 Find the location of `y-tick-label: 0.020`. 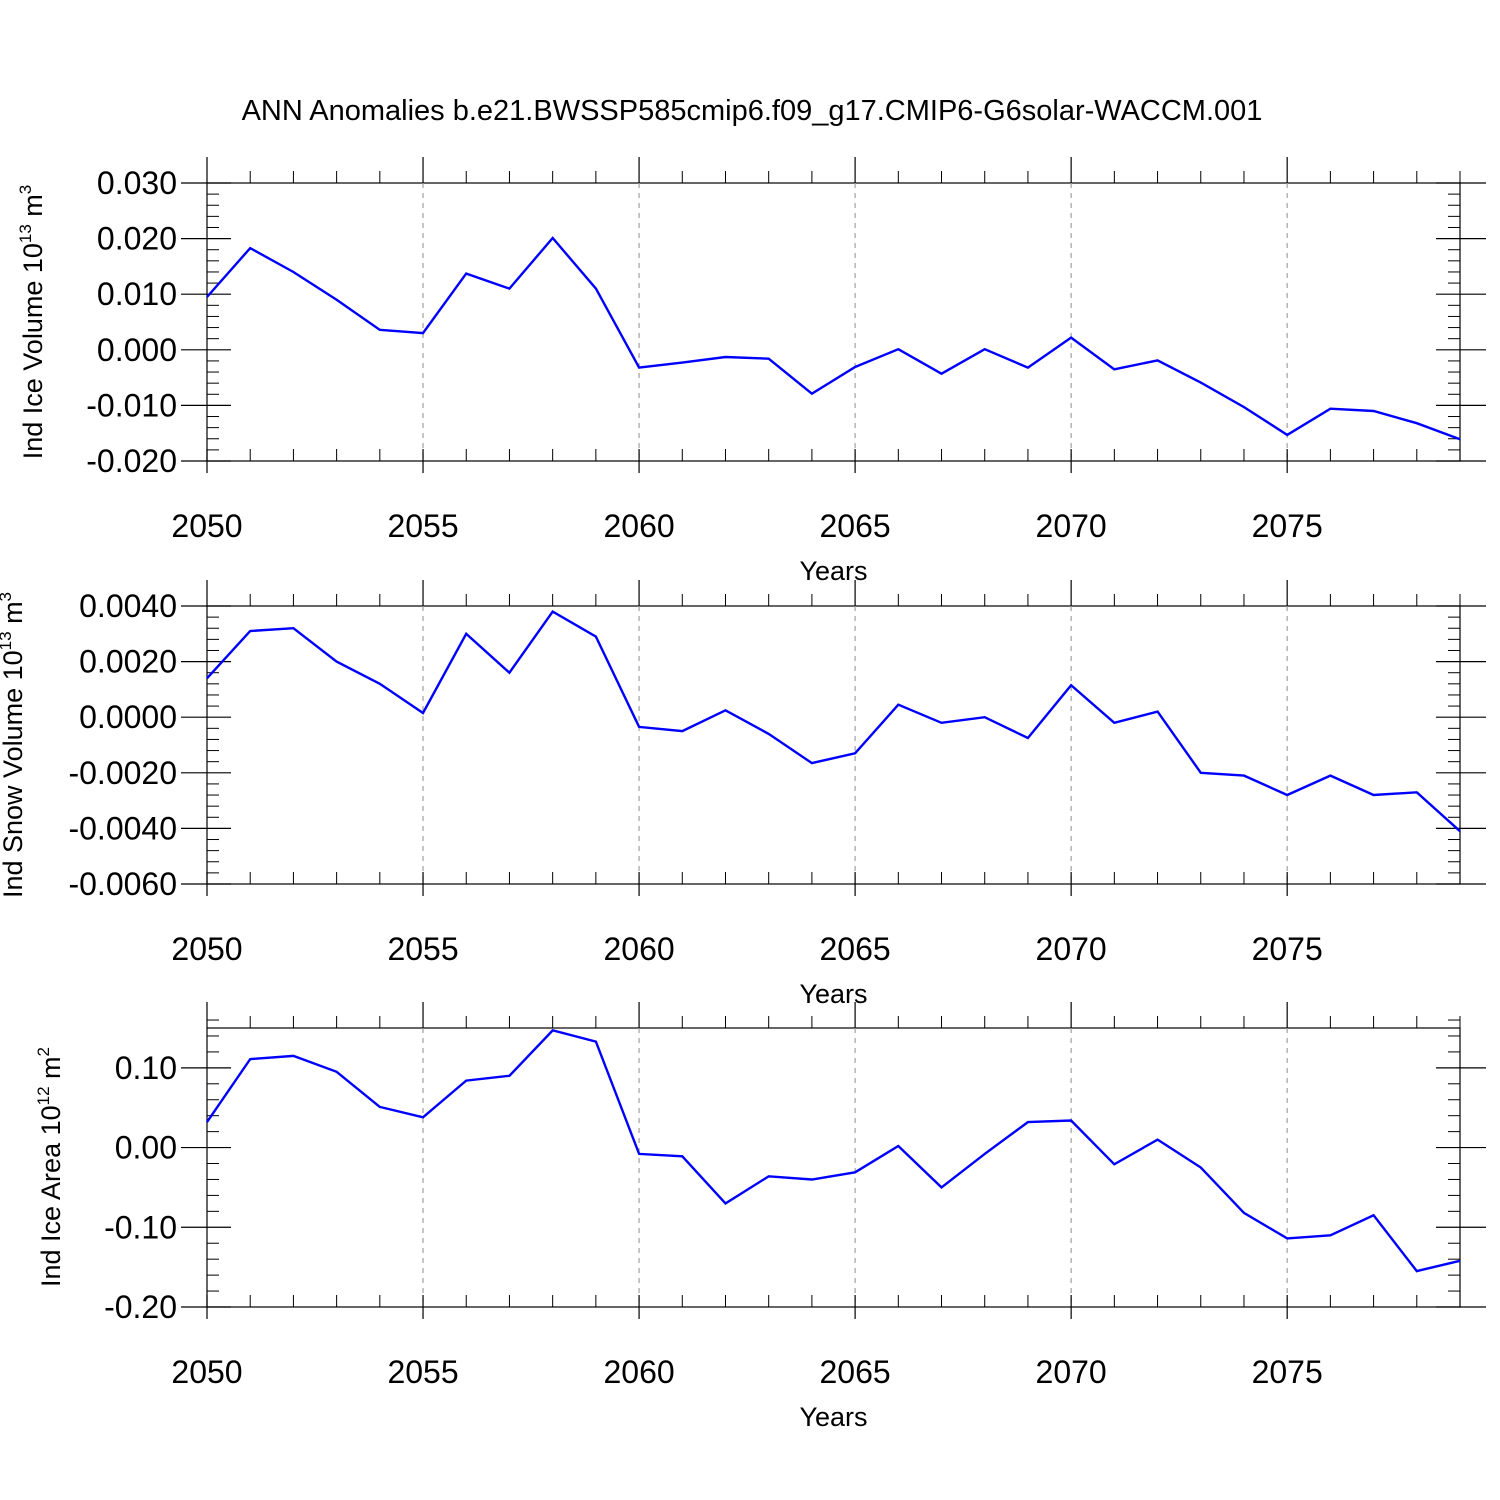

y-tick-label: 0.020 is located at coordinates (137, 239).